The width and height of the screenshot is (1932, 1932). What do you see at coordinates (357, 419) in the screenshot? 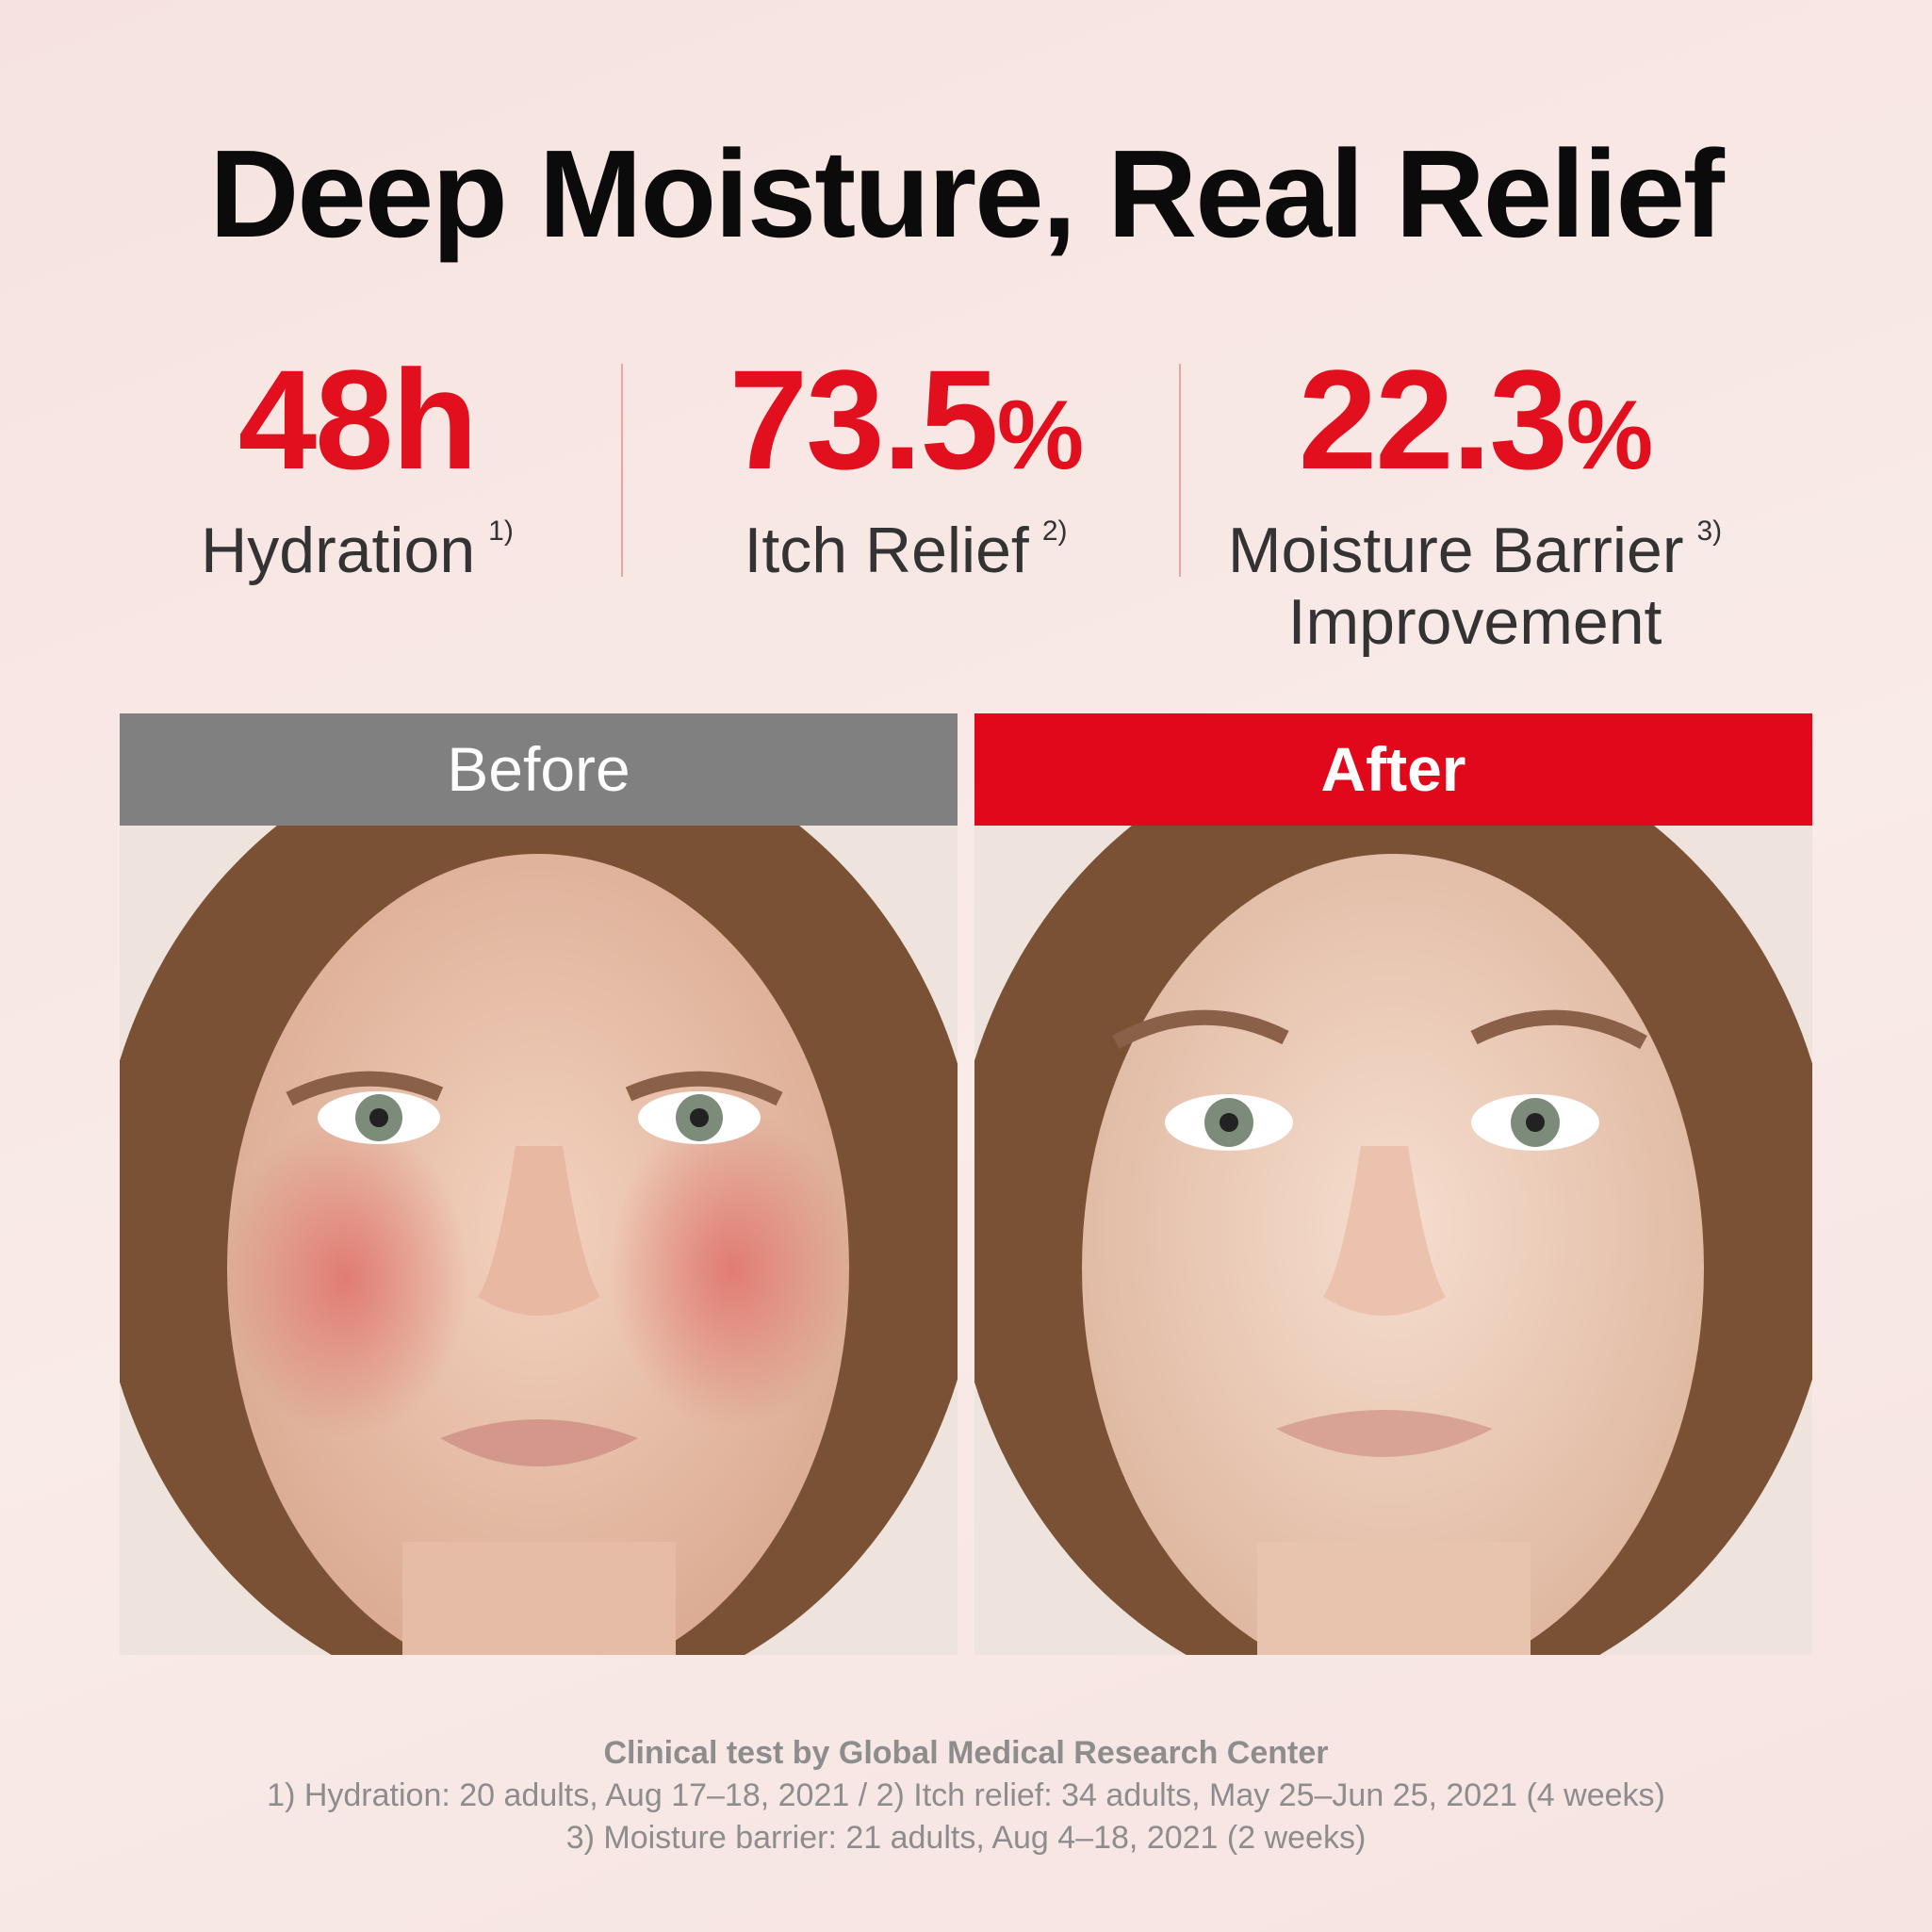
I see `stat-value: 48h` at bounding box center [357, 419].